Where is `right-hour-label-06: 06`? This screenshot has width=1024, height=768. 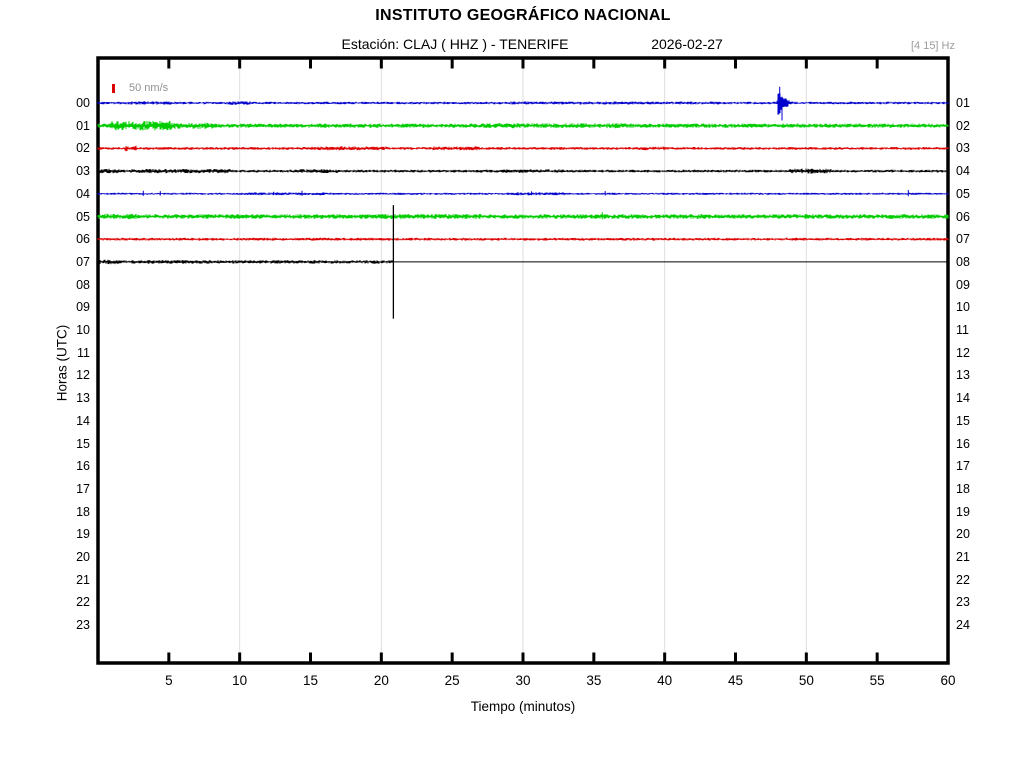 right-hour-label-06: 06 is located at coordinates (963, 216).